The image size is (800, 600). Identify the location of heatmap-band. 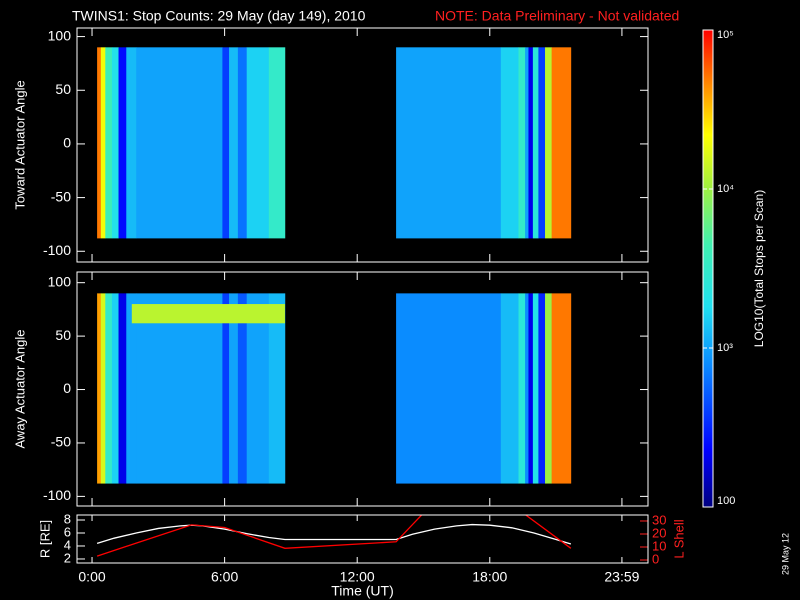
(208, 314).